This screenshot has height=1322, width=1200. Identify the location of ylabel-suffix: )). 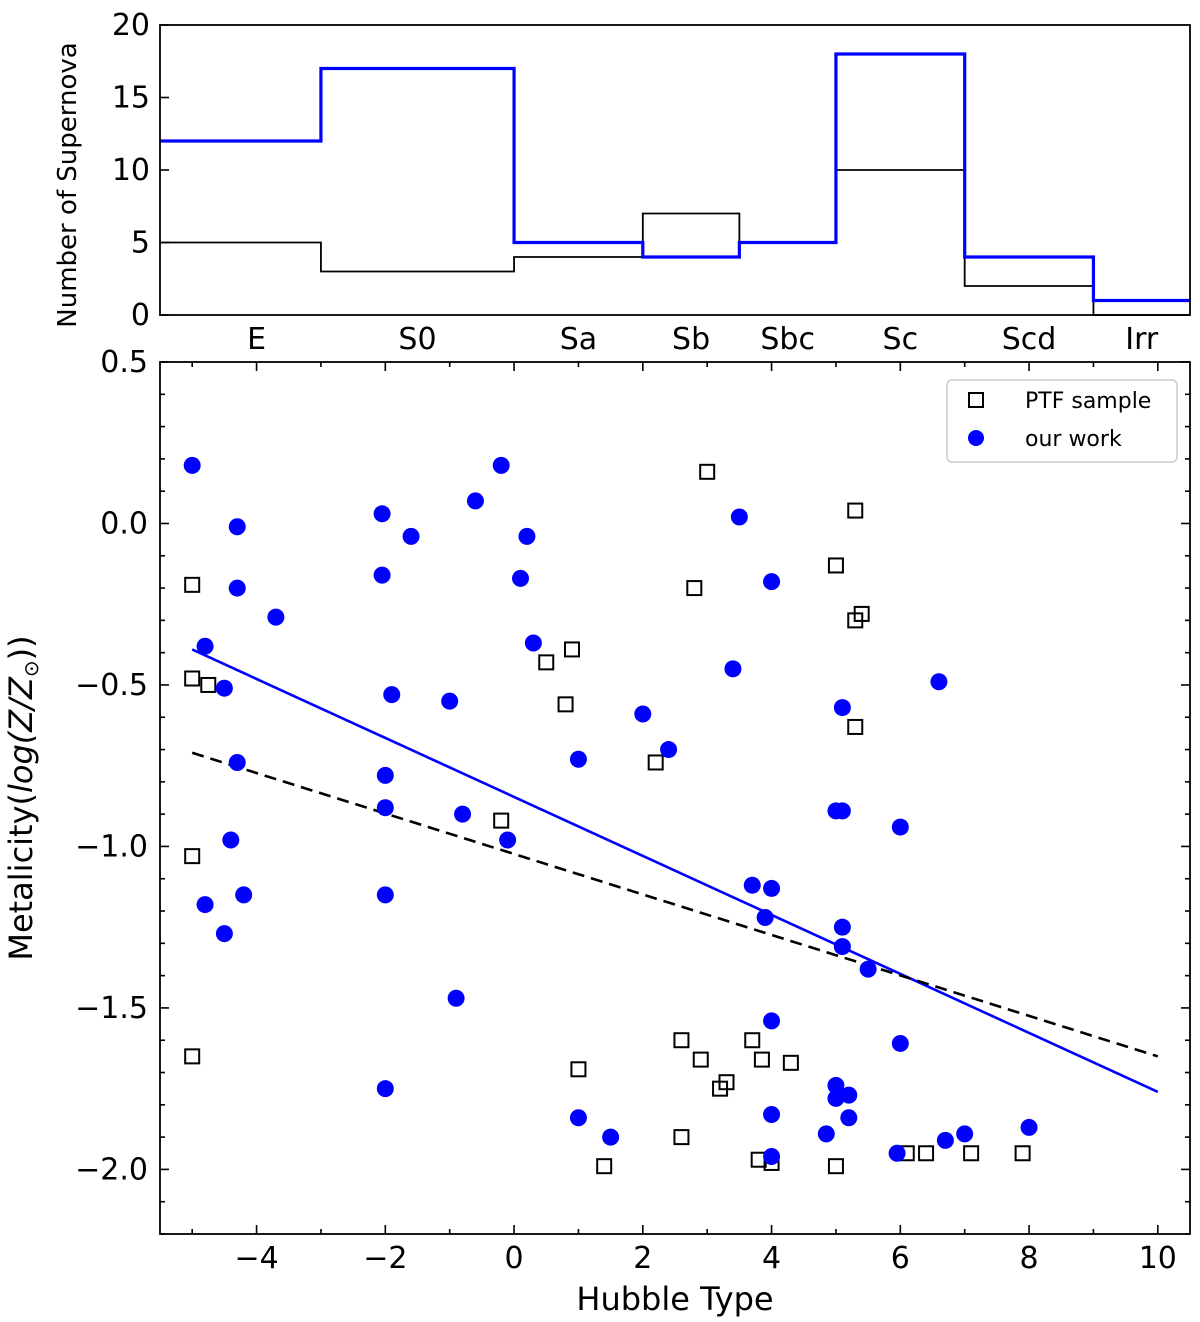
(21, 647).